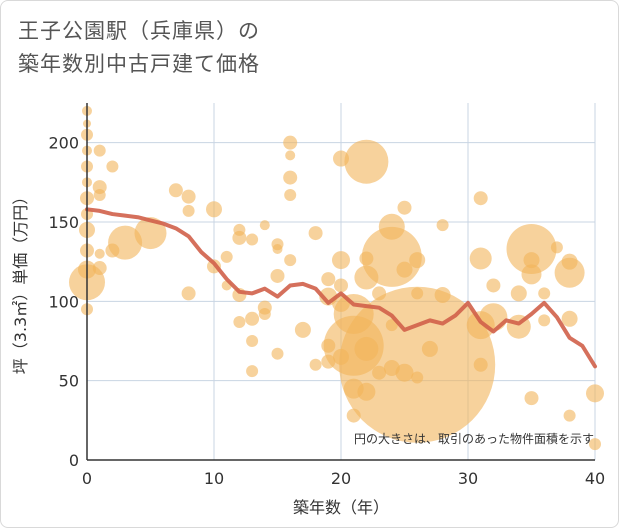 Image resolution: width=621 pixels, height=530 pixels. Describe the element at coordinates (69, 381) in the screenshot. I see `y-tick-label: 50` at that location.